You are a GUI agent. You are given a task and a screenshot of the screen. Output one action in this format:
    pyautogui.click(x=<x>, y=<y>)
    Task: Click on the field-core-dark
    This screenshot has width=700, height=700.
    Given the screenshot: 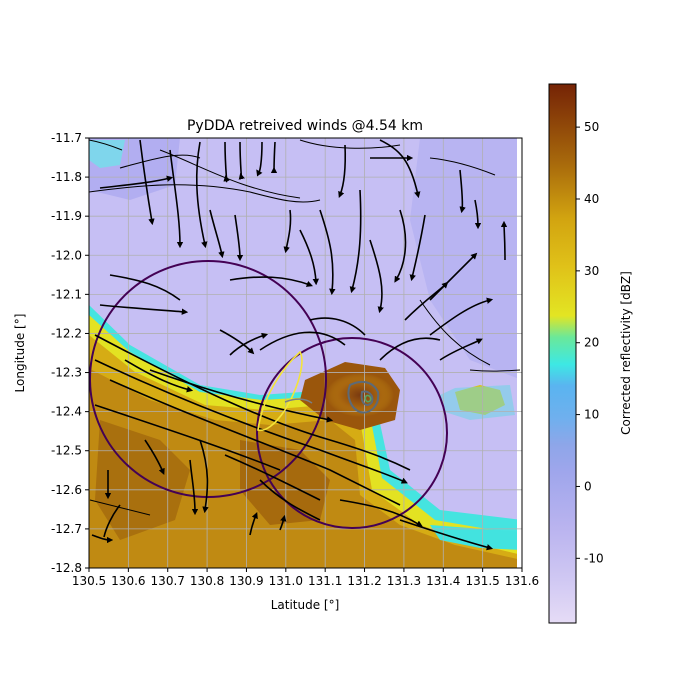 What is the action you would take?
    pyautogui.click(x=360, y=395)
    